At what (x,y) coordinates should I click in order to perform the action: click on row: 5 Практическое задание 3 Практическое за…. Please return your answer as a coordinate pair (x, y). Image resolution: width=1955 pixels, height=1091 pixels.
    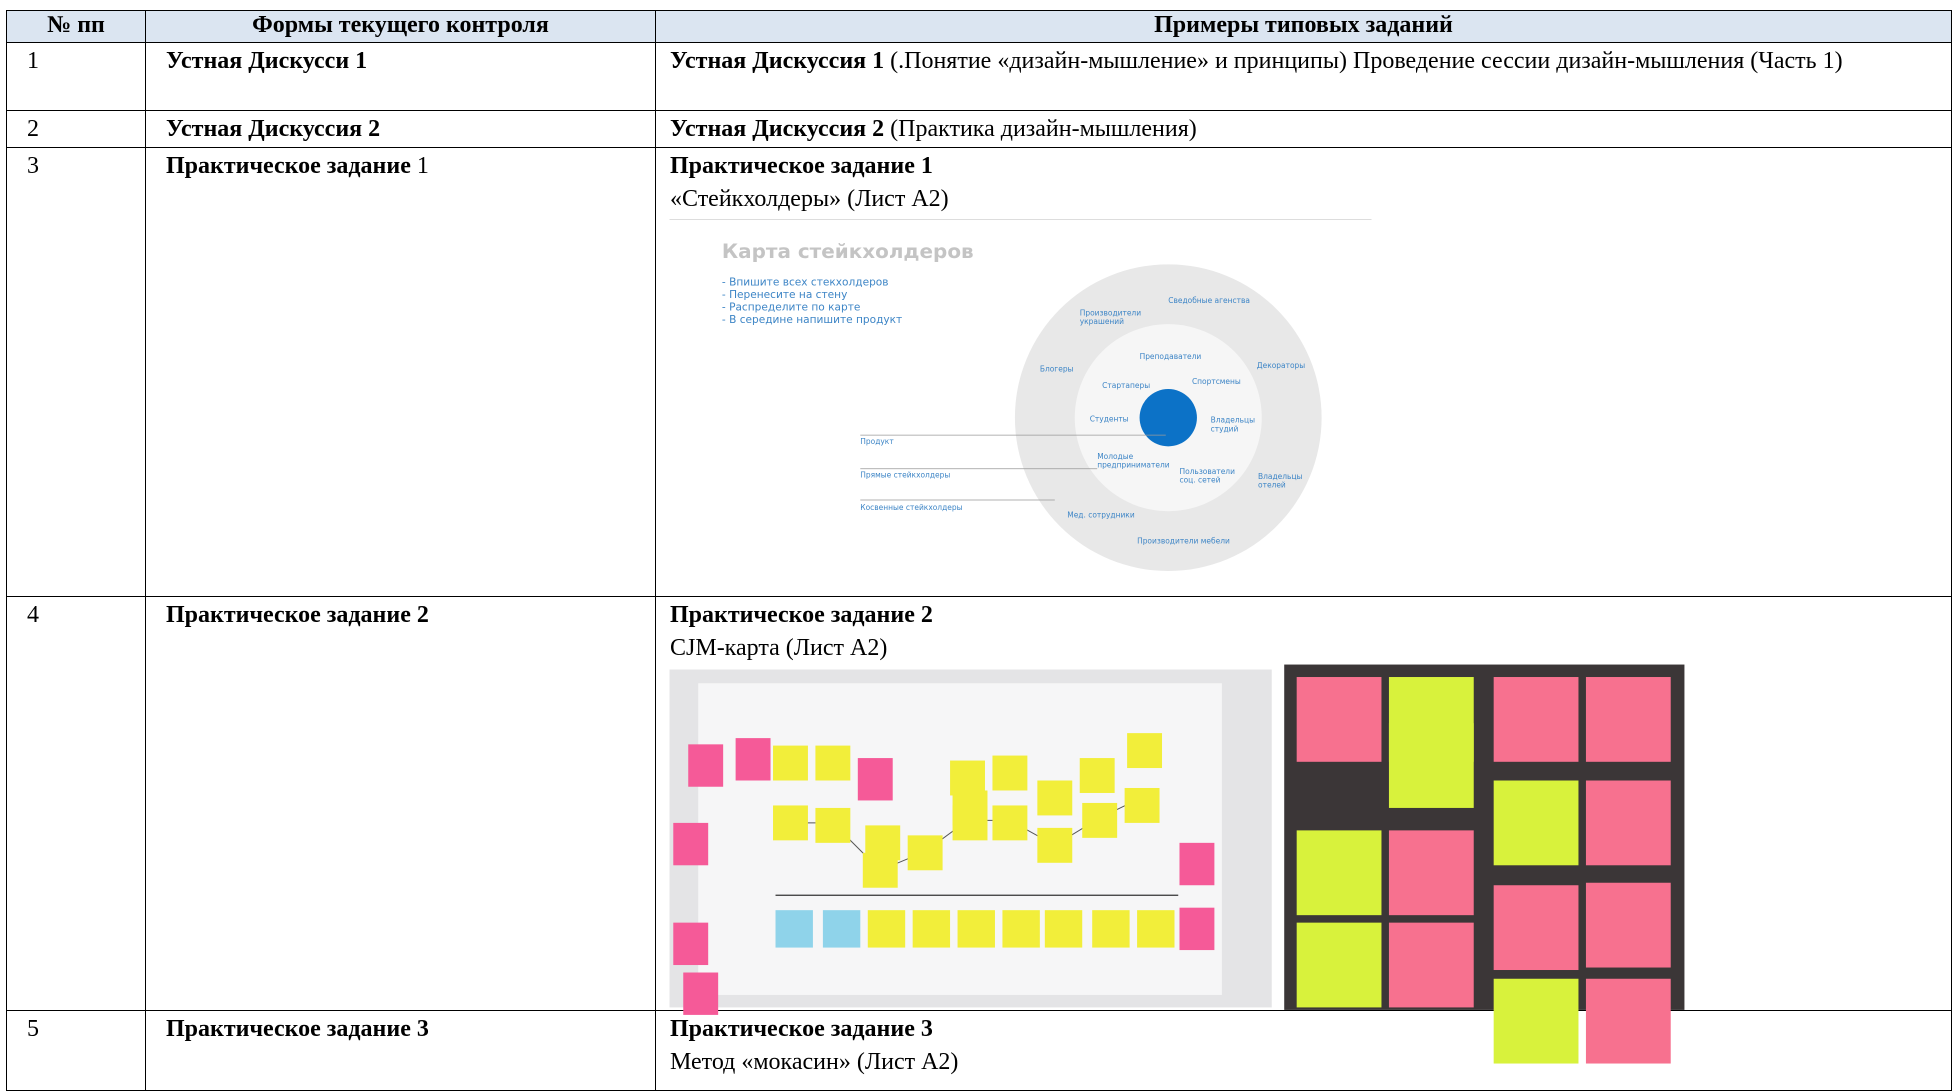
    Looking at the image, I should click on (979, 1050).